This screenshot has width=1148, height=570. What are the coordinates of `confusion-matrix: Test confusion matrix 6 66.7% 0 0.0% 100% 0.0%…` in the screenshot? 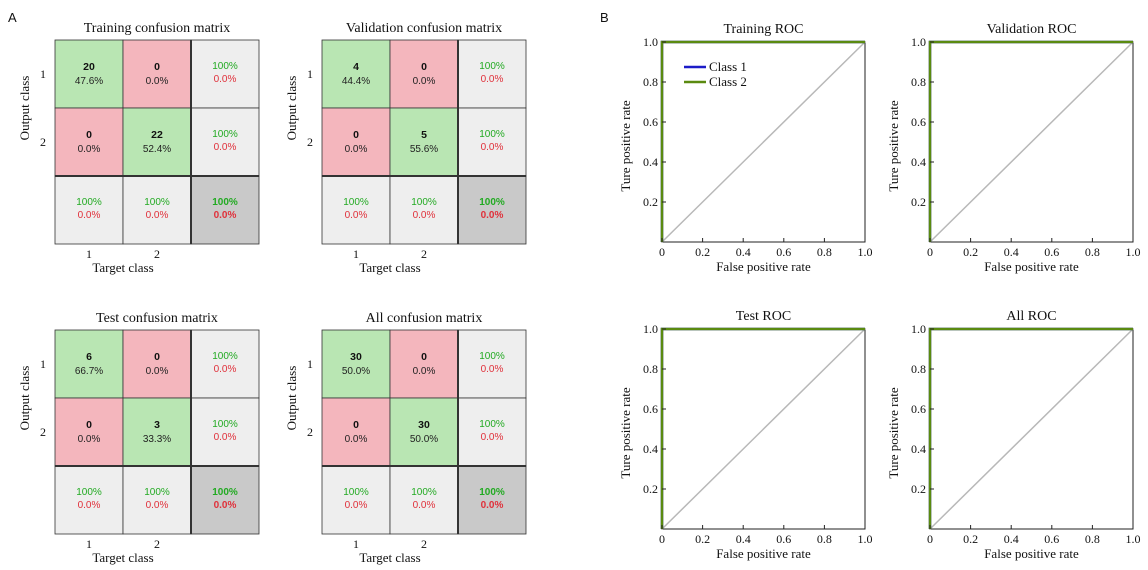 It's located at (138, 438).